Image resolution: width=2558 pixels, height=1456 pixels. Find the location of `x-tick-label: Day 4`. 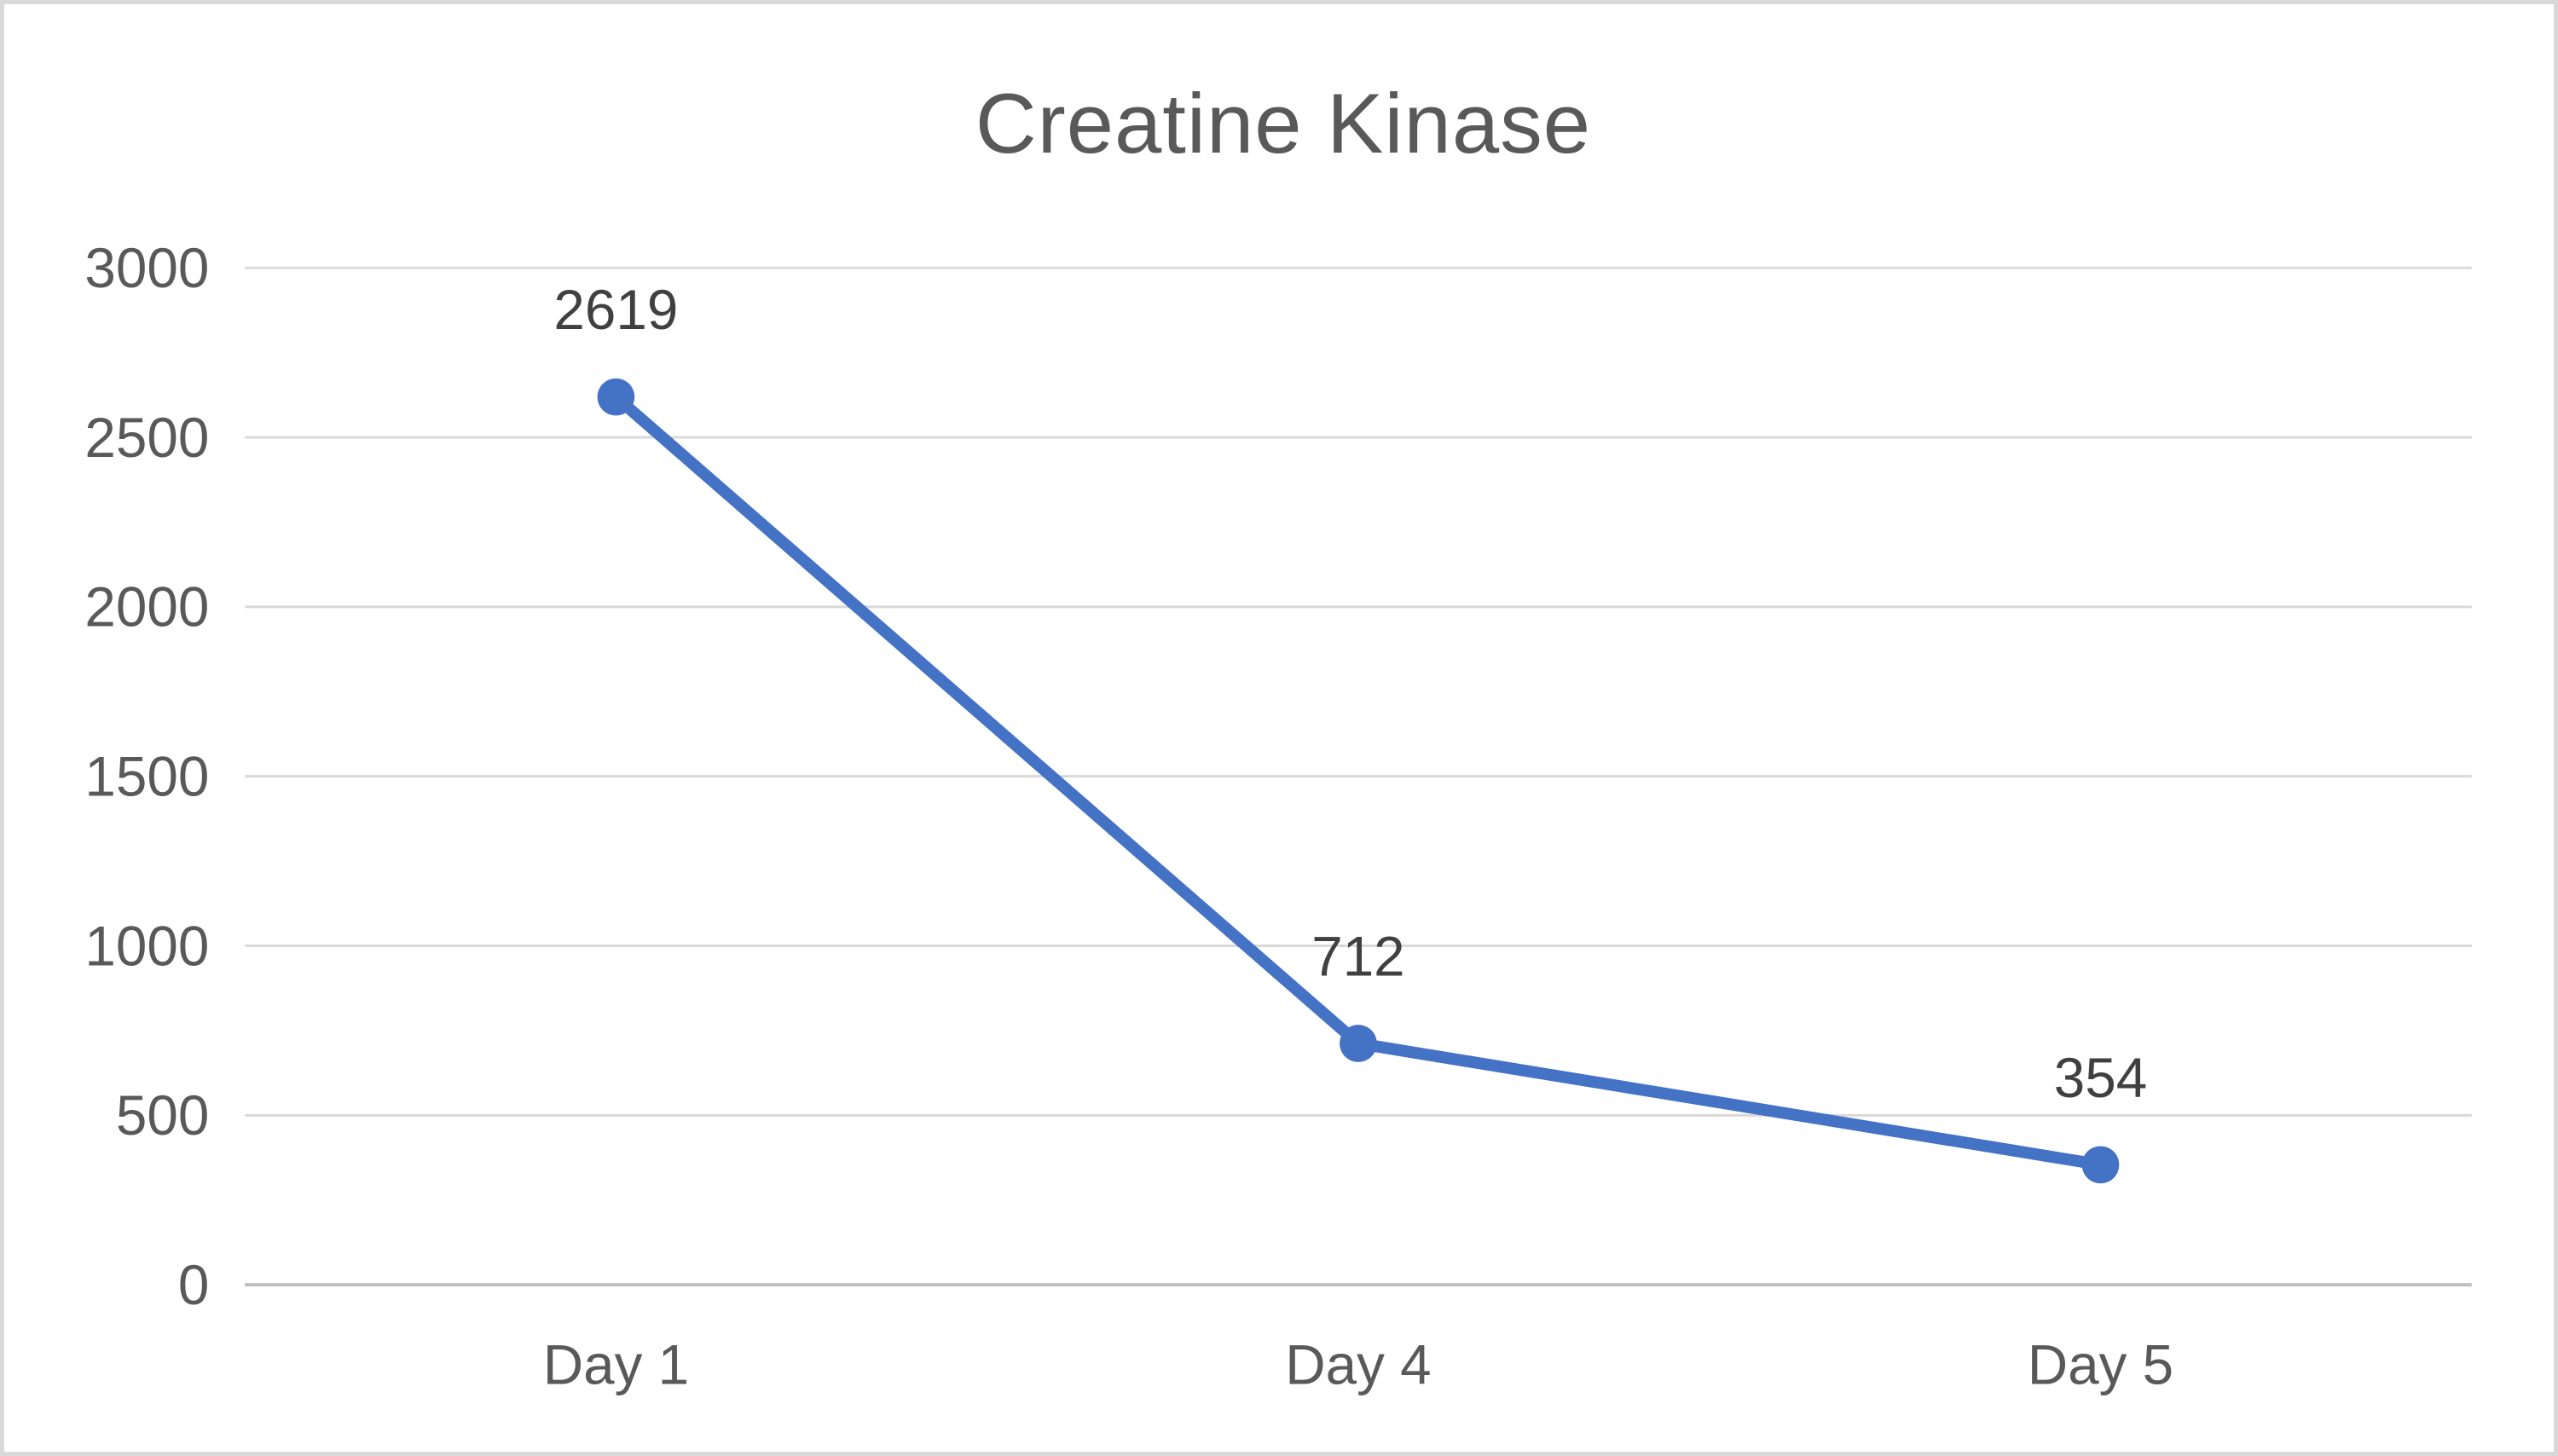

x-tick-label: Day 4 is located at coordinates (1358, 1364).